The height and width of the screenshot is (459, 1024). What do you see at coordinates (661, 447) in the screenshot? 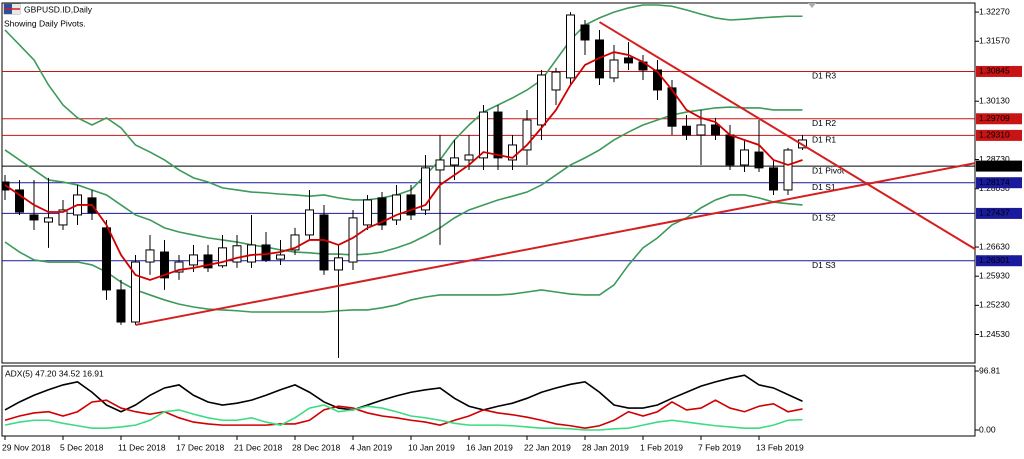
I see `x-tick-label: 1 Feb 2019` at bounding box center [661, 447].